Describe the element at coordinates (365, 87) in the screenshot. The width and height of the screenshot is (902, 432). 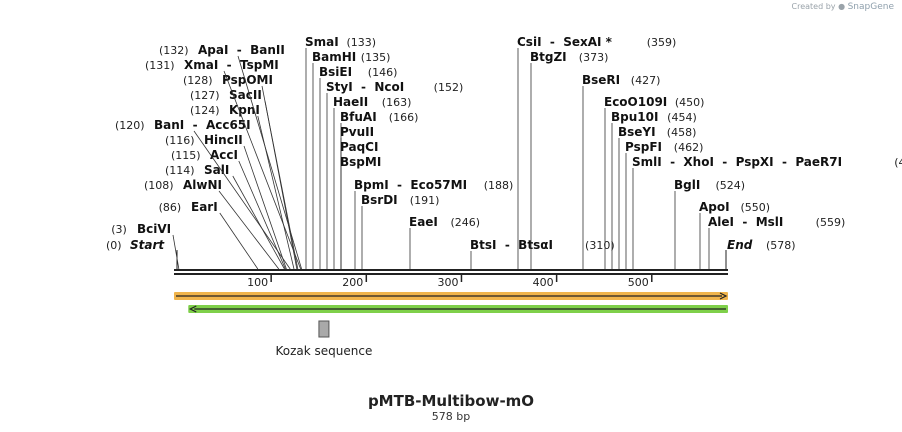
I see `site-label: StyI - NcoI` at that location.